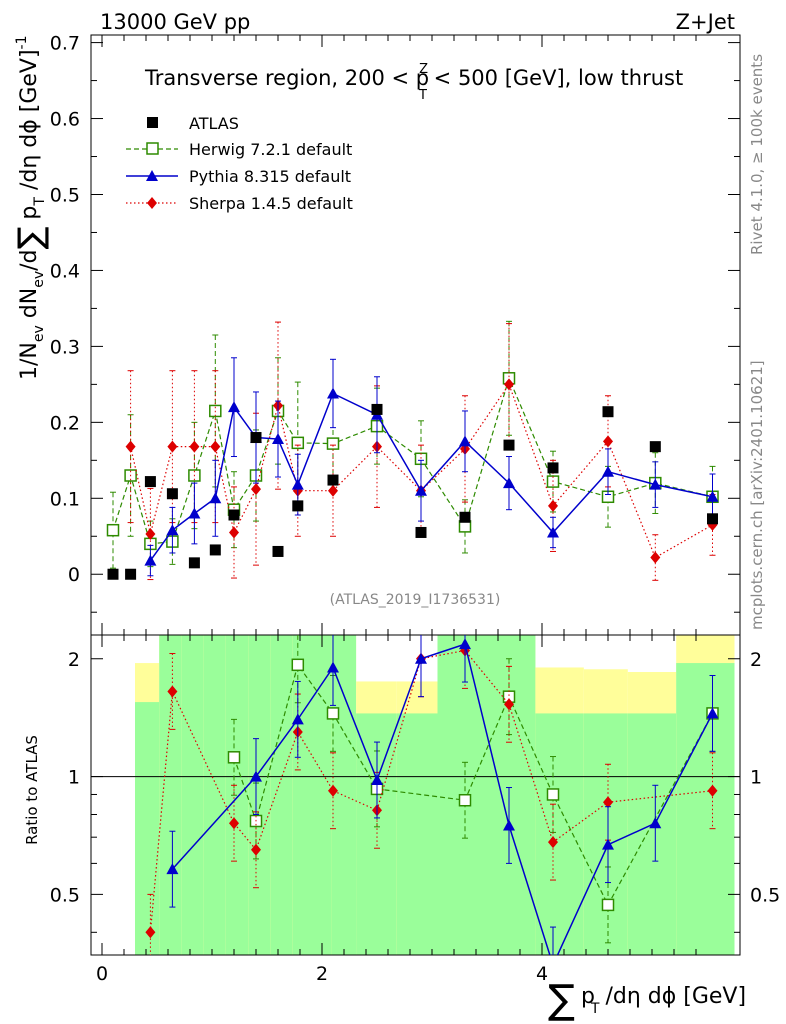 The height and width of the screenshot is (1024, 786). What do you see at coordinates (74, 660) in the screenshot?
I see `ratio-y-tick-label: 2` at bounding box center [74, 660].